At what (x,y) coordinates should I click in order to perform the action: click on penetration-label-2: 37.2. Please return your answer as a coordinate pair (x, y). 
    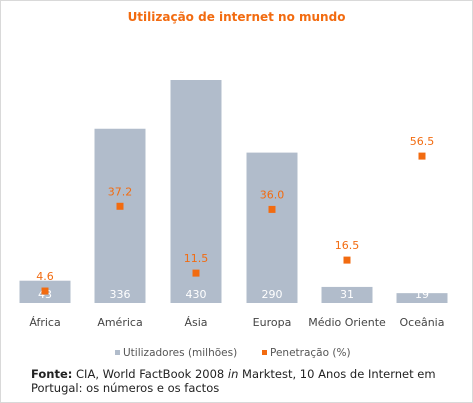
    Looking at the image, I should click on (120, 191).